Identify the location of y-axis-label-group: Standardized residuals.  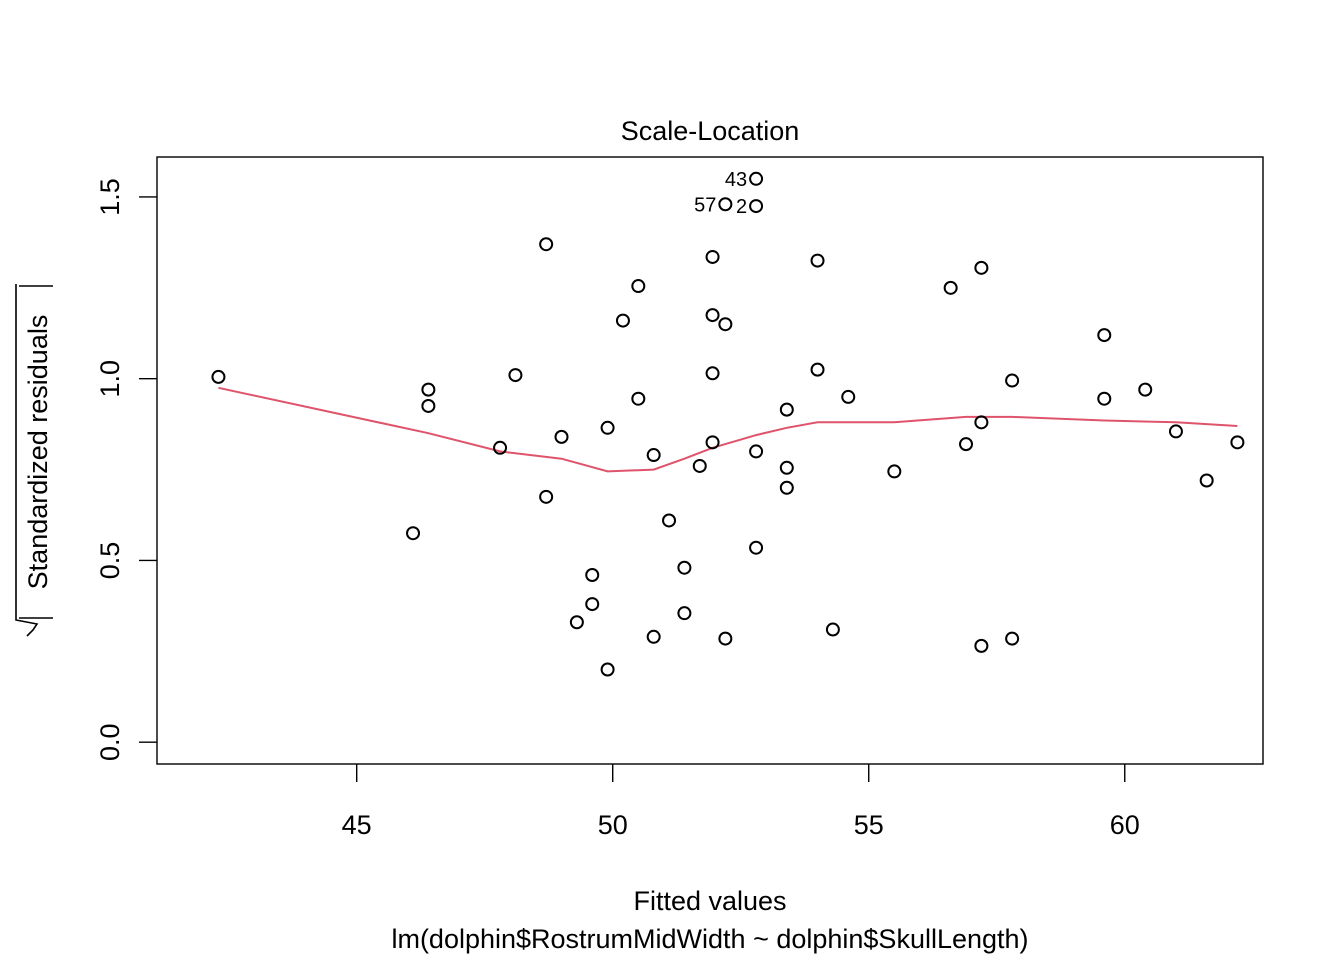
(34, 460).